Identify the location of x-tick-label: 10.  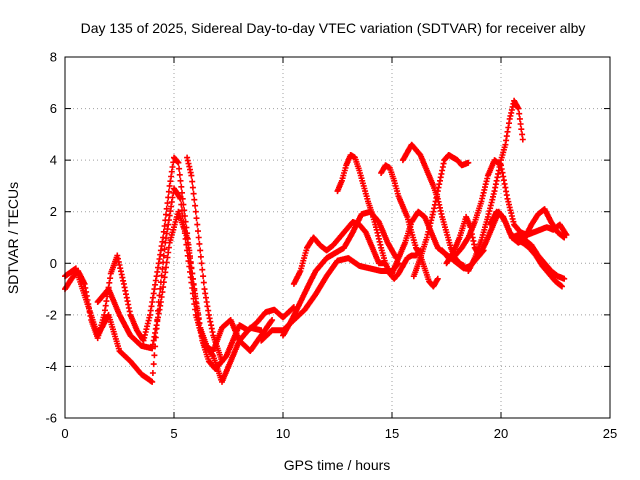
(283, 433).